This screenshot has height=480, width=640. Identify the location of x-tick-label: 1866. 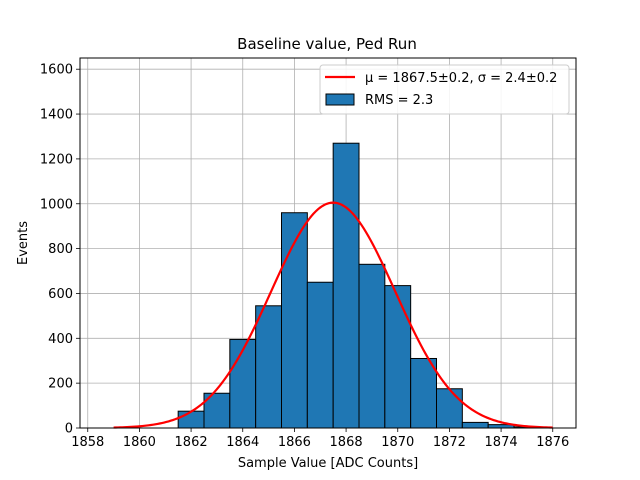
(294, 442).